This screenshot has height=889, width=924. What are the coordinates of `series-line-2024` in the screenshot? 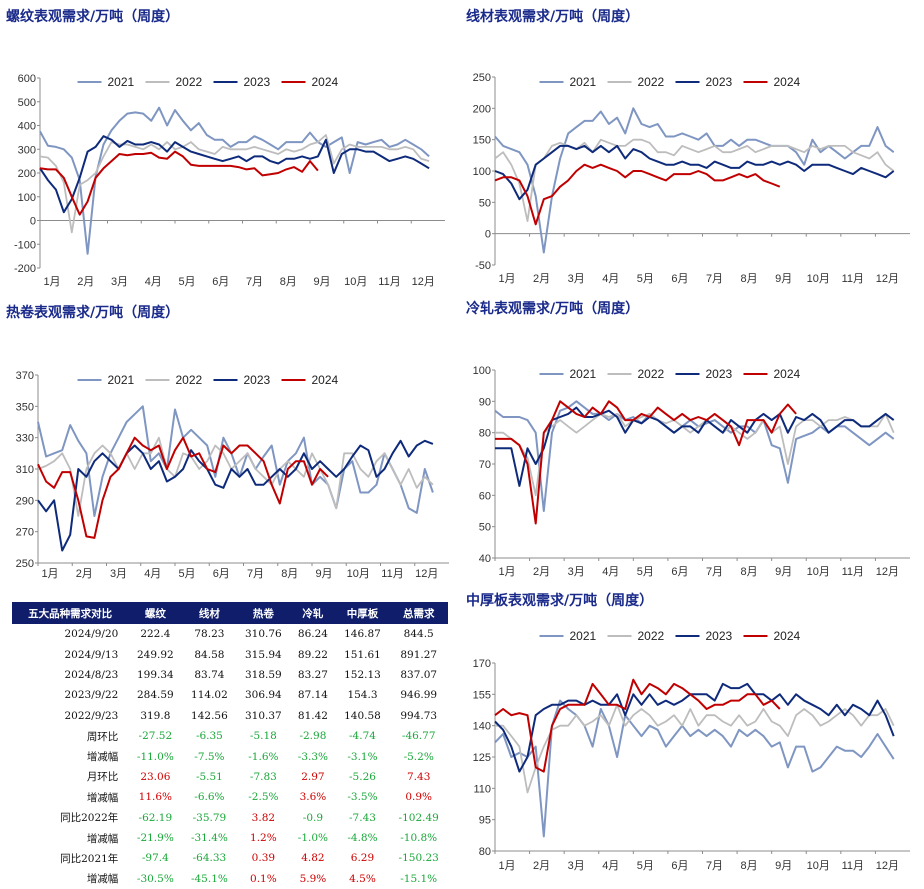 It's located at (646, 462).